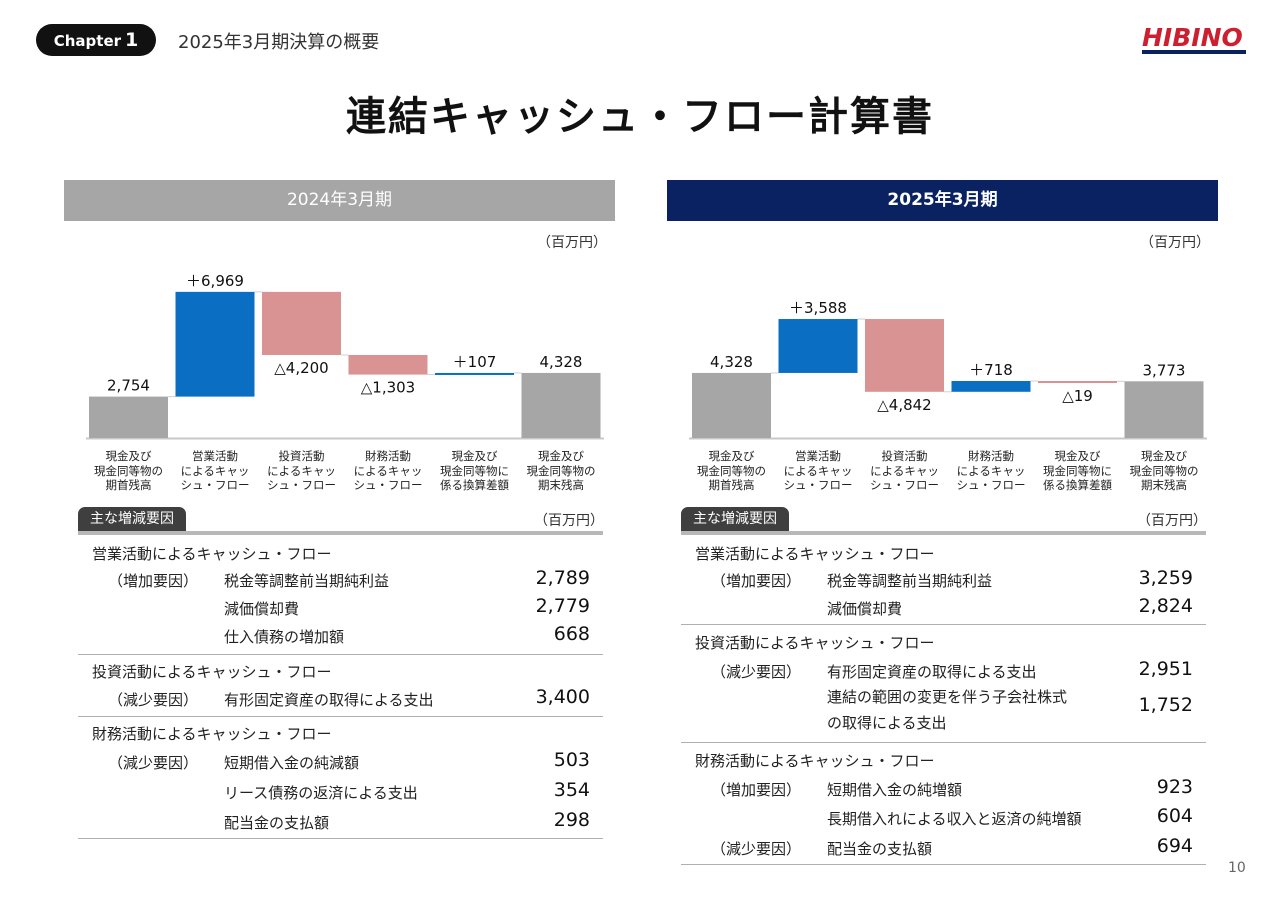  Describe the element at coordinates (1174, 846) in the screenshot. I see `factor-value: 694` at that location.